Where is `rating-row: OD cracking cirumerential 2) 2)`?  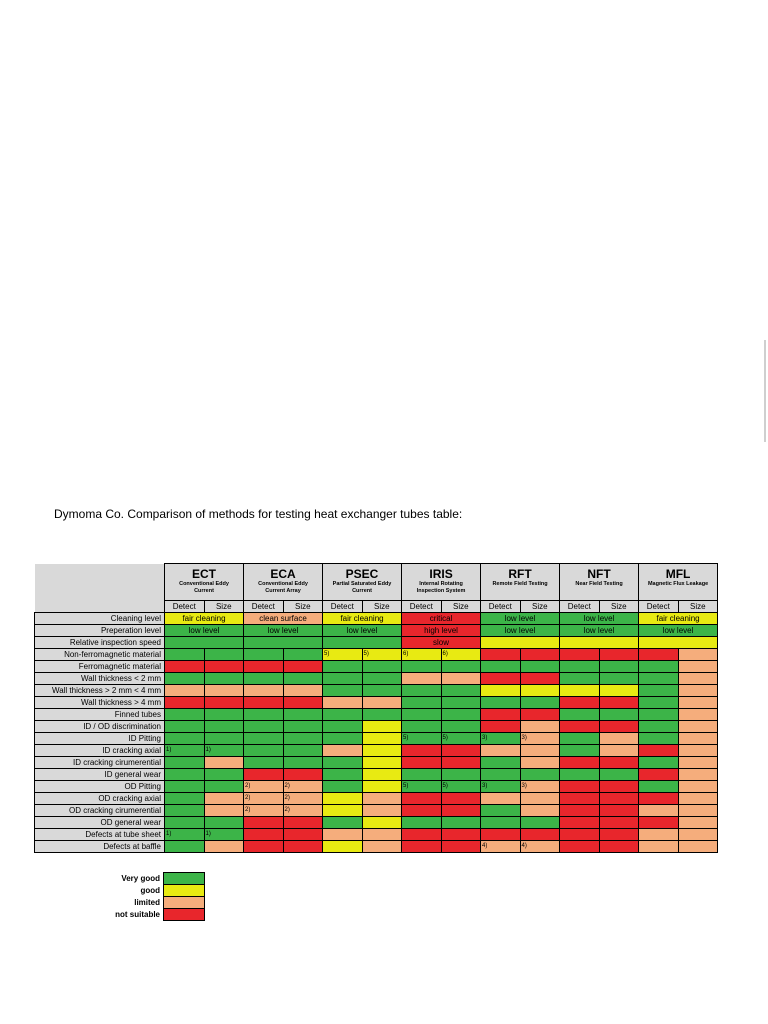
rating-row: OD cracking cirumerential 2) 2) is located at coordinates (376, 810).